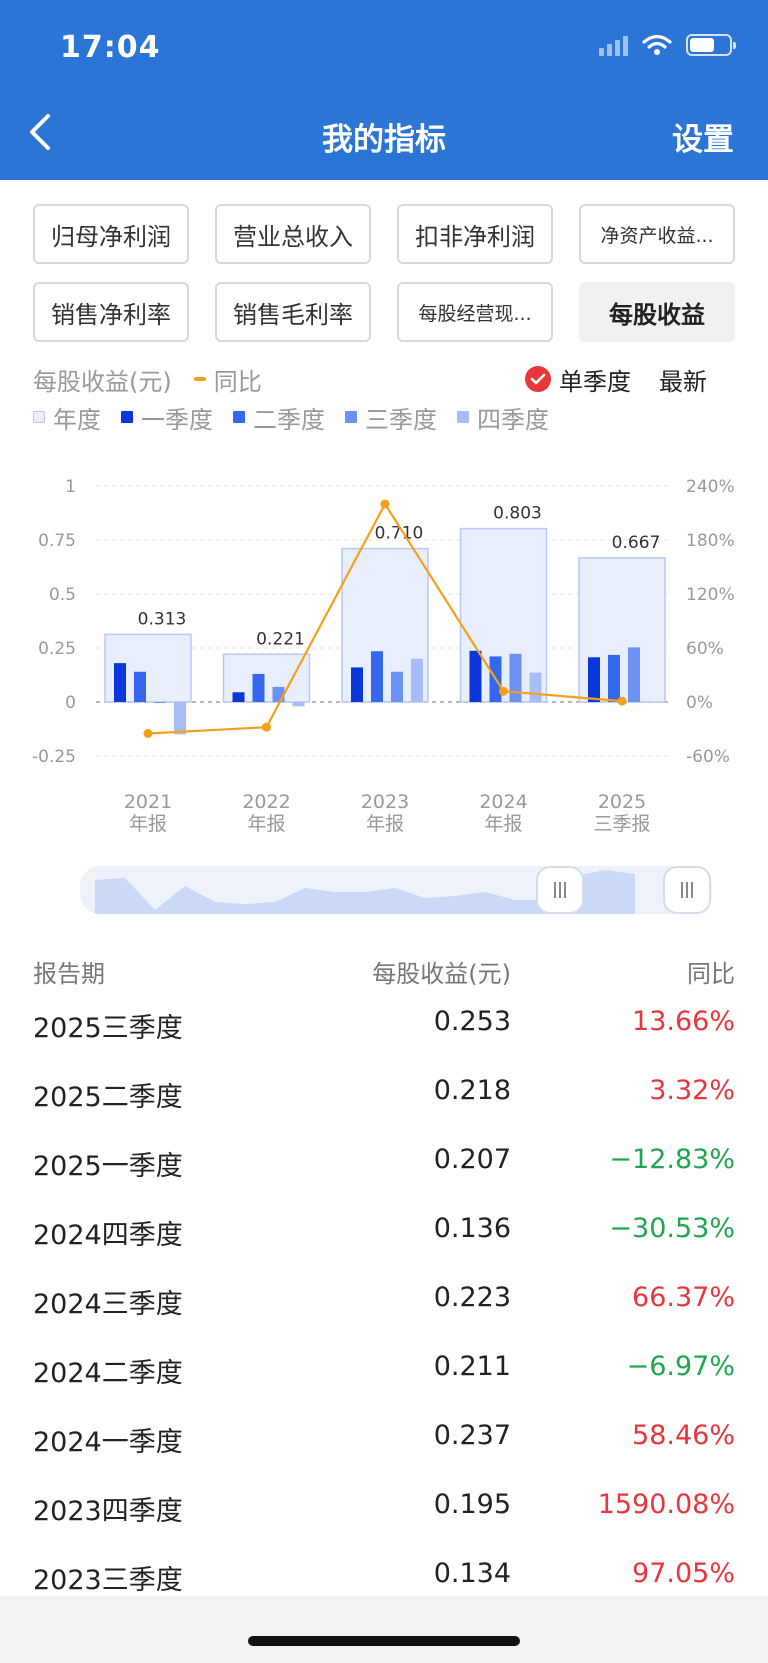  What do you see at coordinates (680, 1366) in the screenshot?
I see `row-yoy-value: −6.97%` at bounding box center [680, 1366].